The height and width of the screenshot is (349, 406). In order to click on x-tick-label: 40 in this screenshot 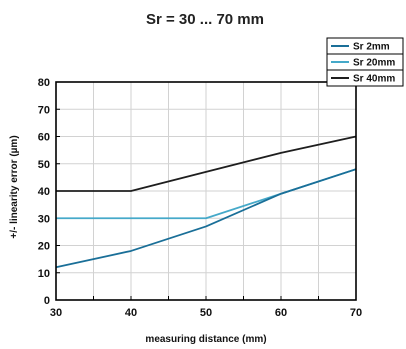, I will do `click(131, 313)`.